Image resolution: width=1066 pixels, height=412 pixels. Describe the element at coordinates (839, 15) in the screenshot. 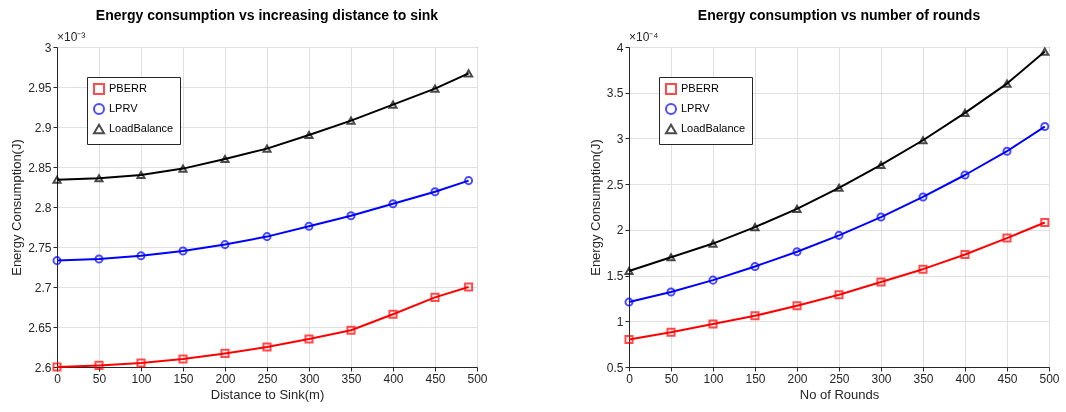

I see `chart-title: Energy consumption vs number of rounds` at that location.